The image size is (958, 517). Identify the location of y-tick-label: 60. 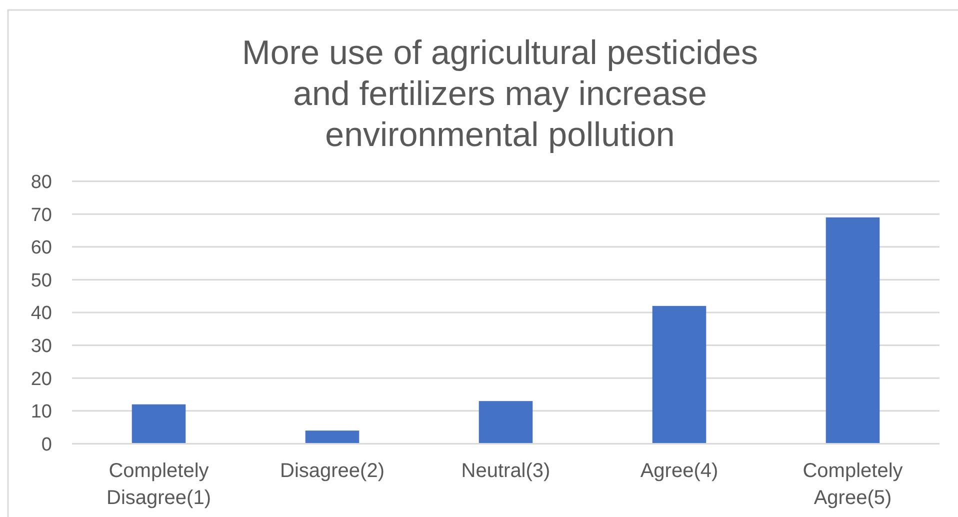
(41, 248).